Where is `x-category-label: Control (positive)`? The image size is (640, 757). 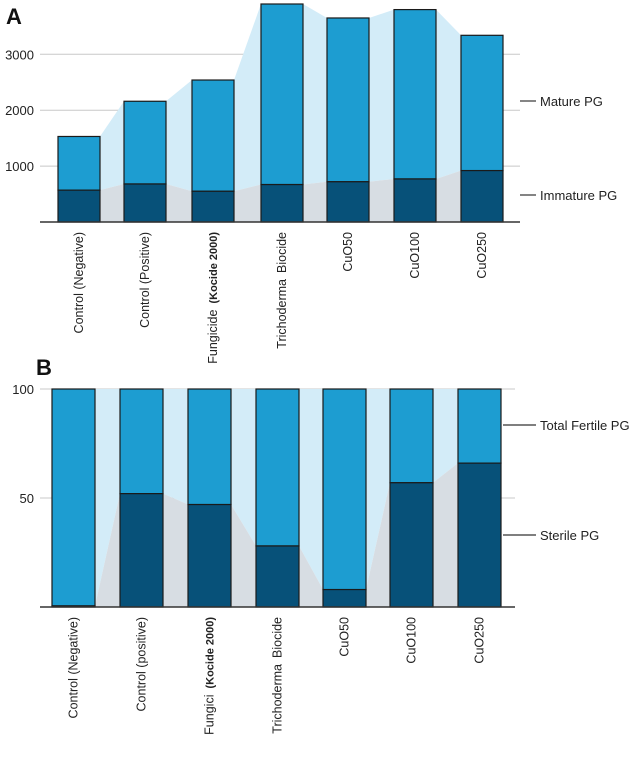 x-category-label: Control (positive) is located at coordinates (142, 664).